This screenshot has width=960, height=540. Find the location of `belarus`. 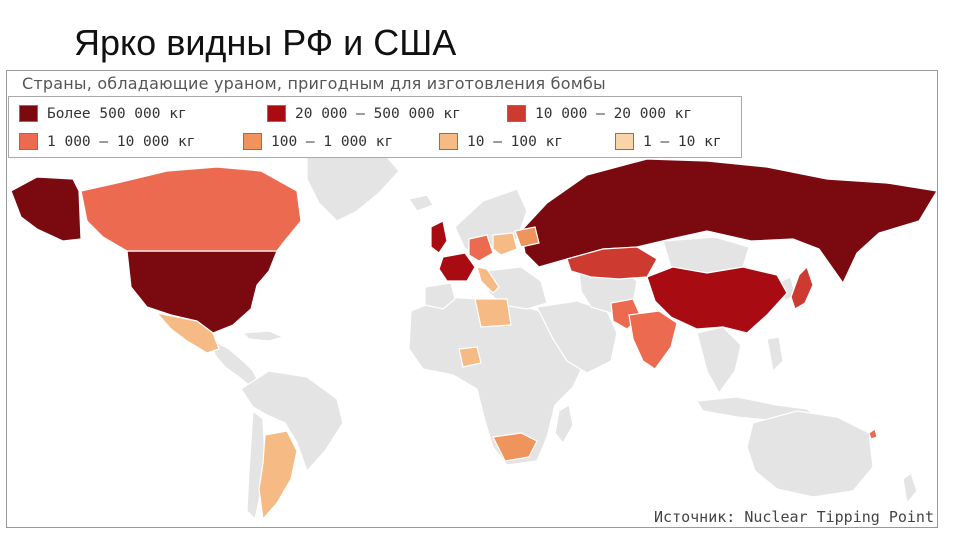

belarus is located at coordinates (527, 237).